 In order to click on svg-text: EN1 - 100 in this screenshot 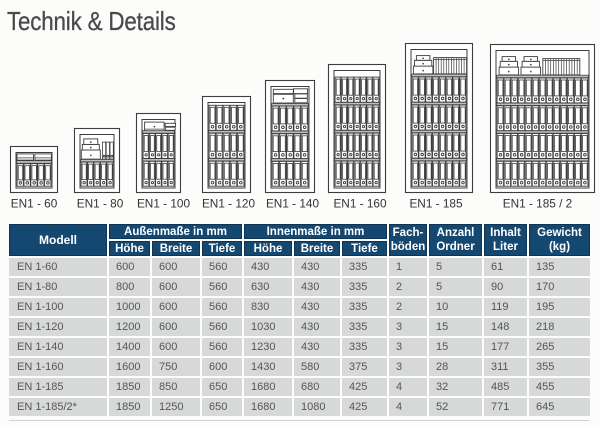, I will do `click(164, 204)`.